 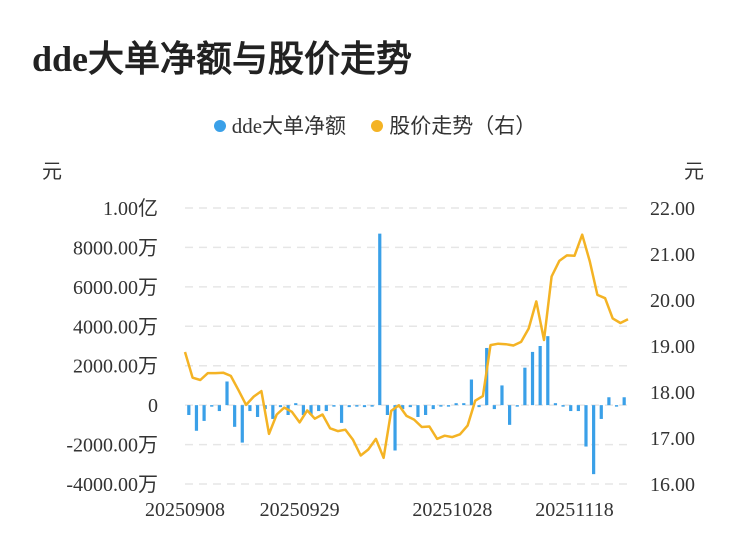 What do you see at coordinates (112, 485) in the screenshot?
I see `left-tick-label: -4000.00万` at bounding box center [112, 485].